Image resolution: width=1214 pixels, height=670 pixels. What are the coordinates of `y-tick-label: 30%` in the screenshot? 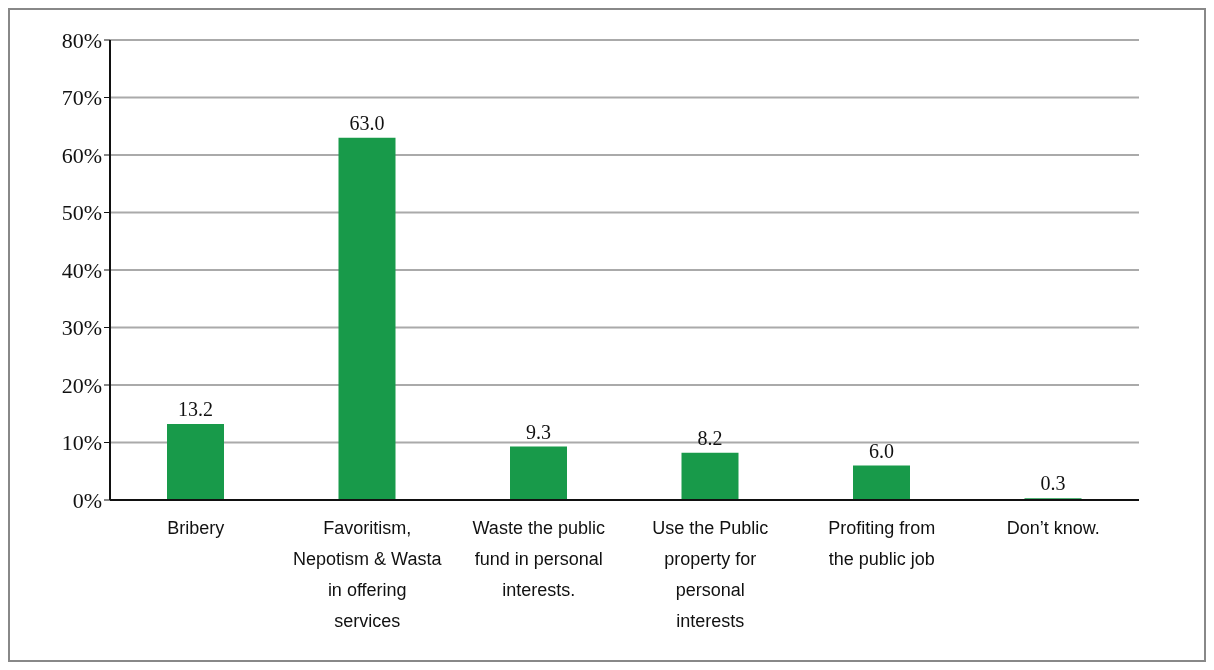 It's located at (81, 328).